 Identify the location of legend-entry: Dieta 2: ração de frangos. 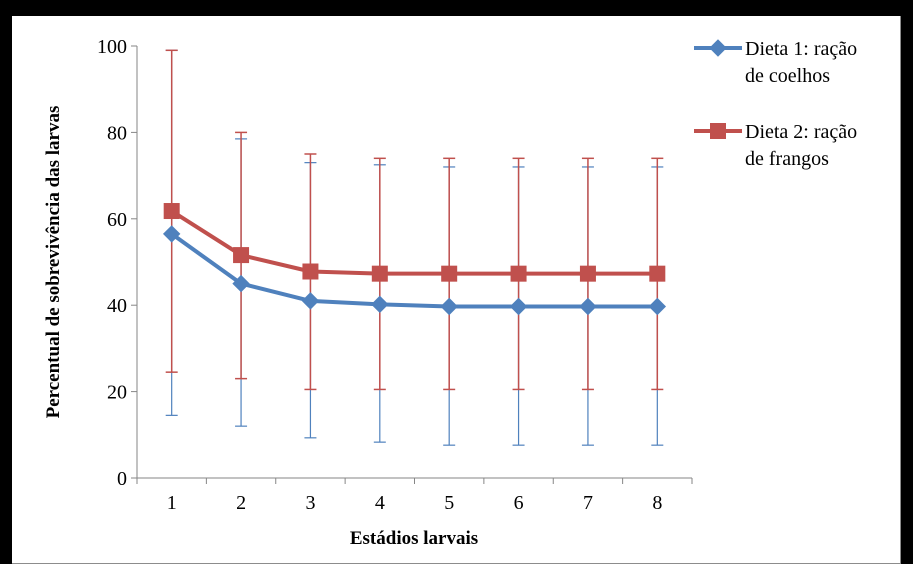
(775, 145).